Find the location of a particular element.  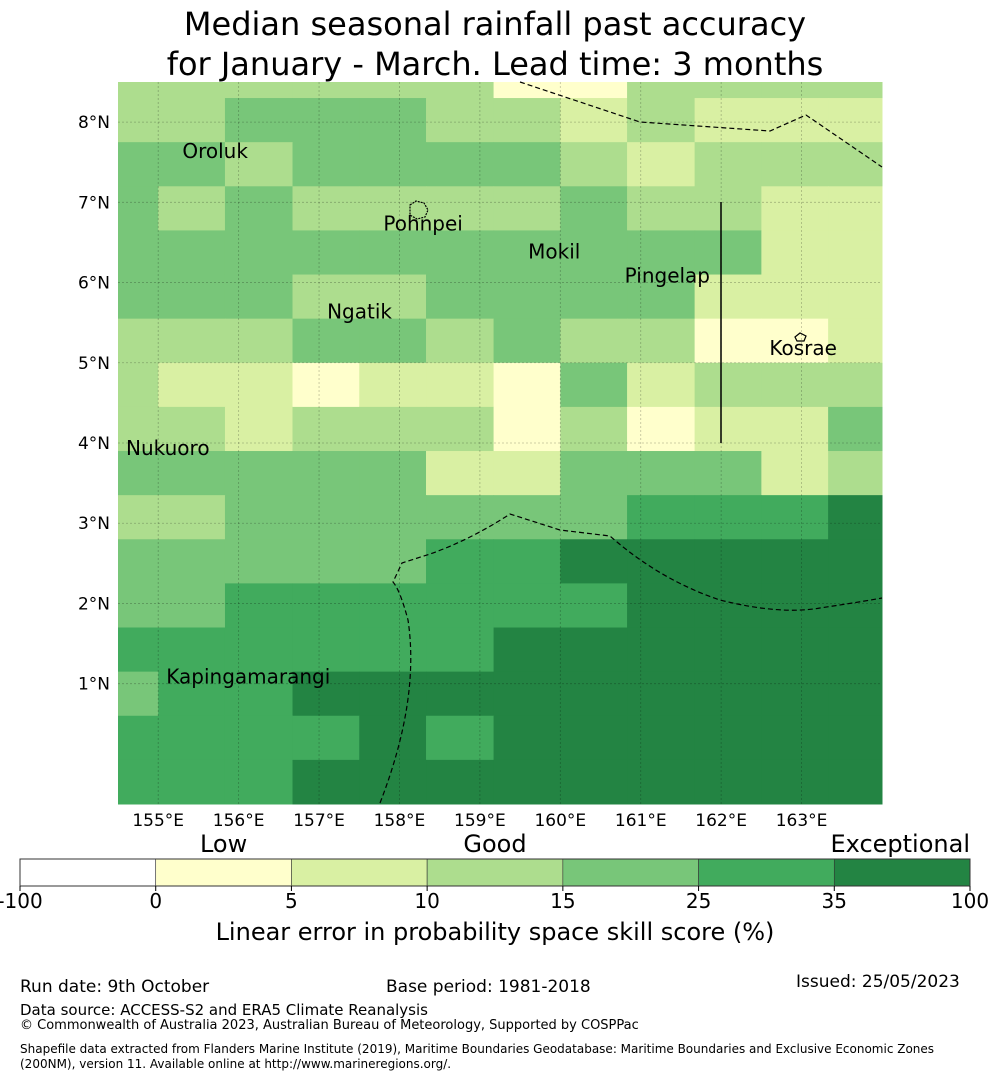

eez-boundary-north is located at coordinates (701, 124).